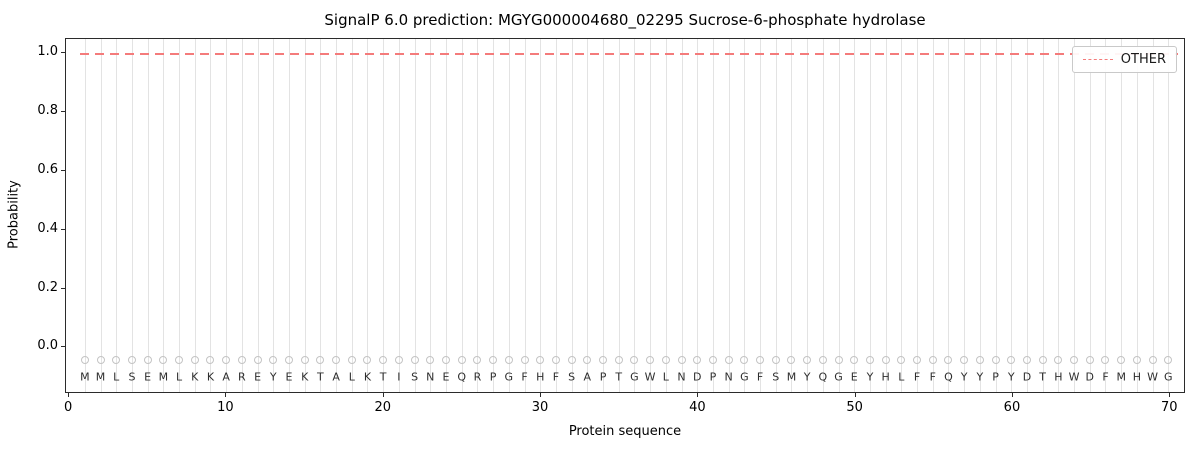 The image size is (1200, 450). Describe the element at coordinates (744, 377) in the screenshot. I see `residue-letter: G` at that location.